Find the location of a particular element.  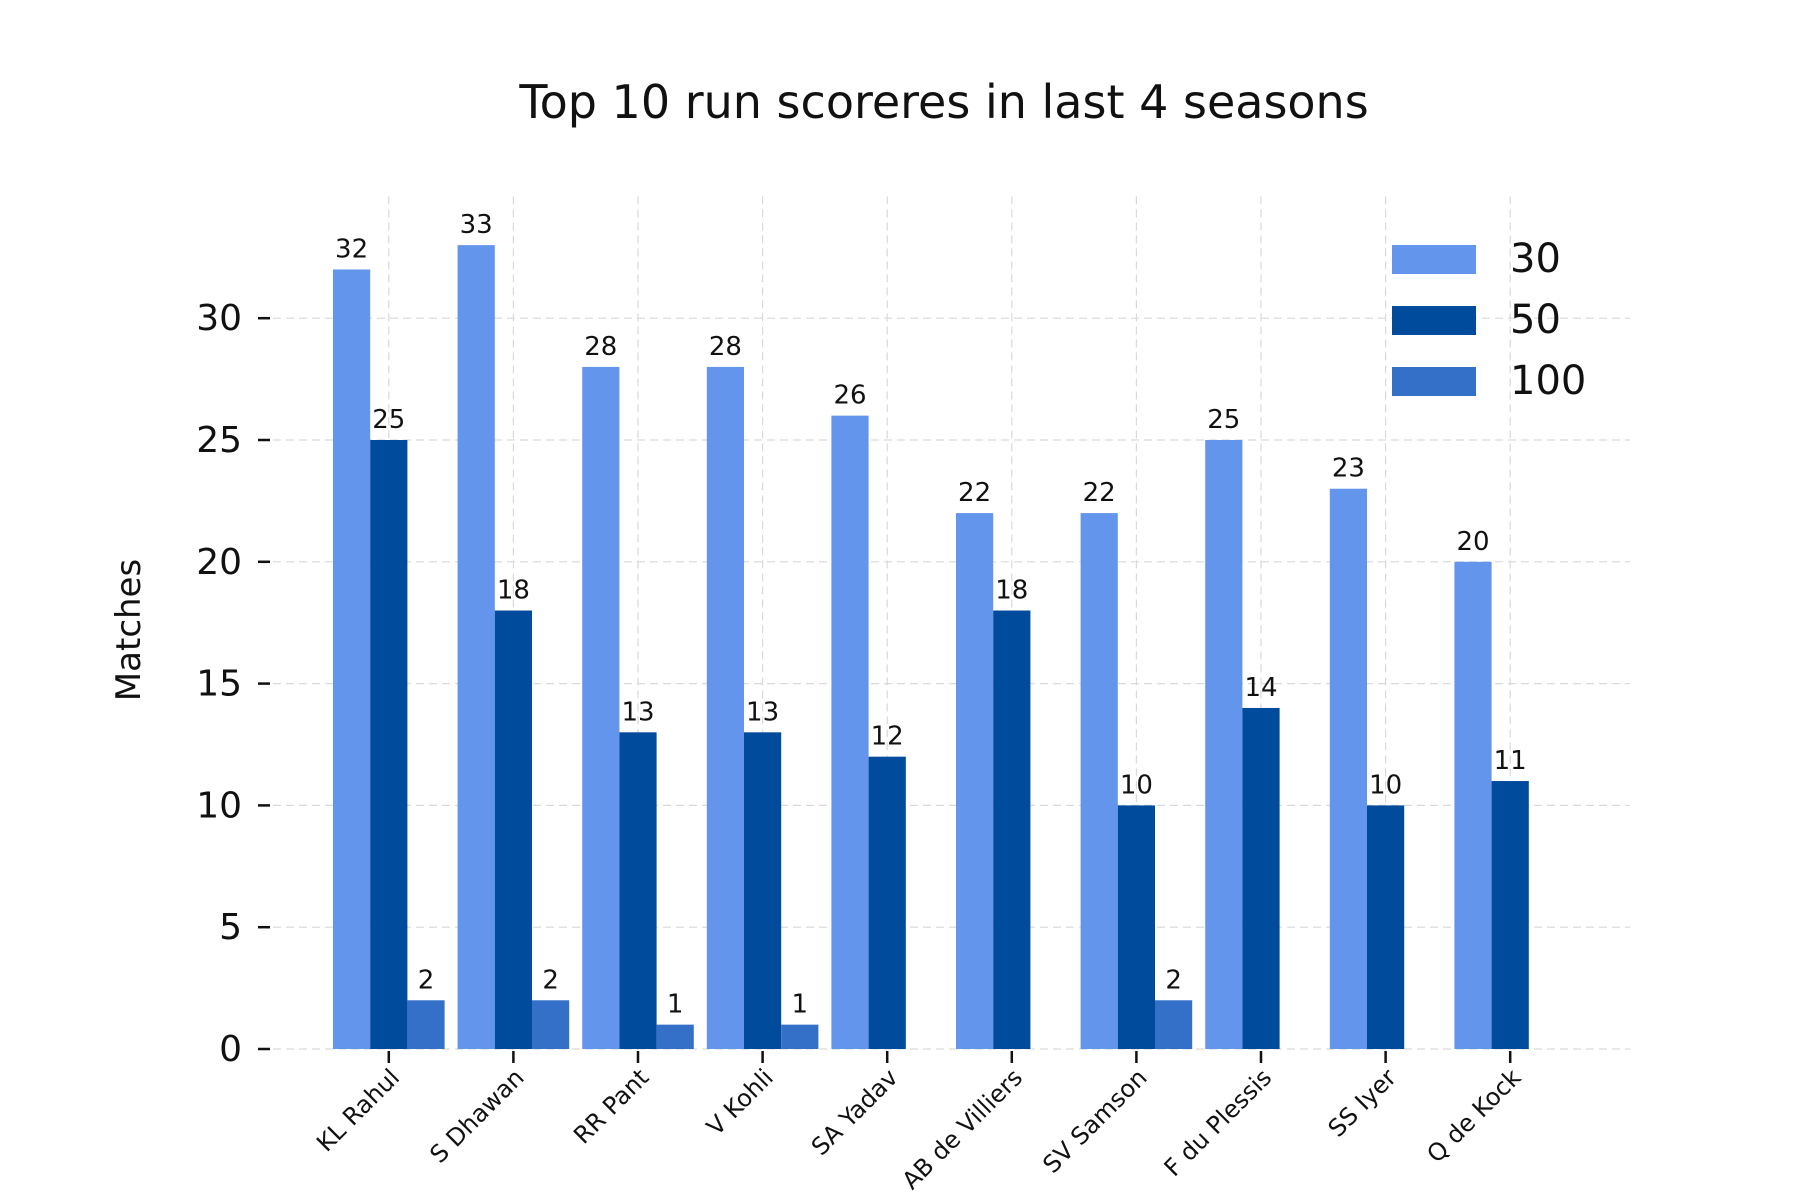

value-label: 12 is located at coordinates (887, 737).